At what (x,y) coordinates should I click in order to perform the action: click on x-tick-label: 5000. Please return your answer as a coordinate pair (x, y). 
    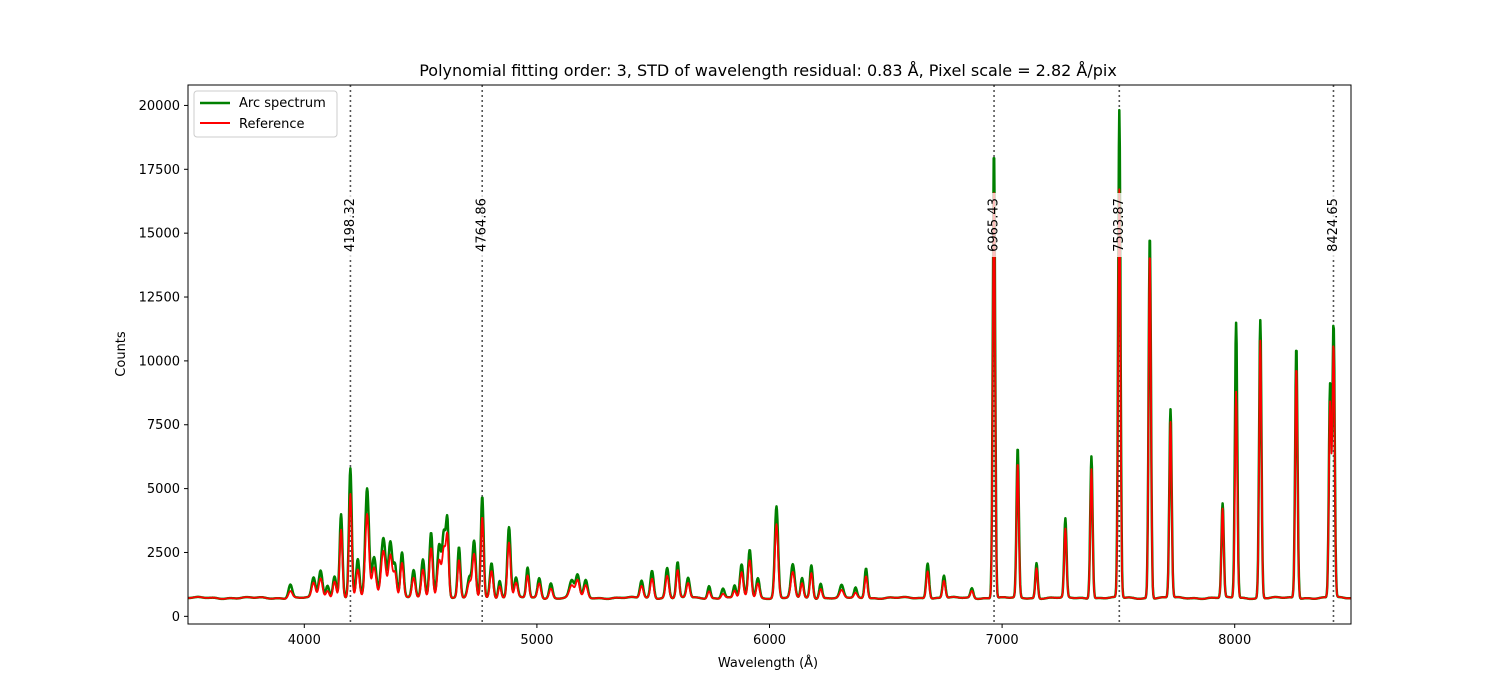
    Looking at the image, I should click on (536, 640).